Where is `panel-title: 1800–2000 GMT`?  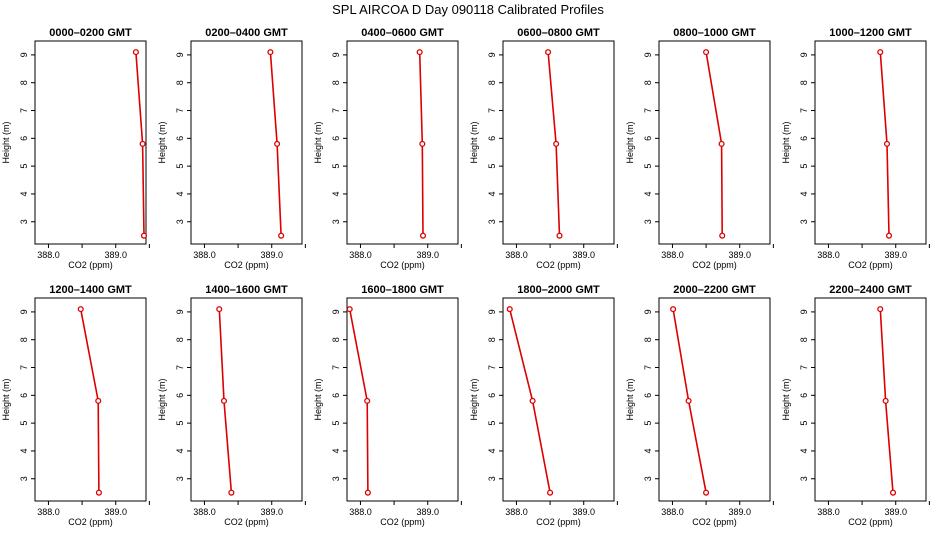 panel-title: 1800–2000 GMT is located at coordinates (558, 290).